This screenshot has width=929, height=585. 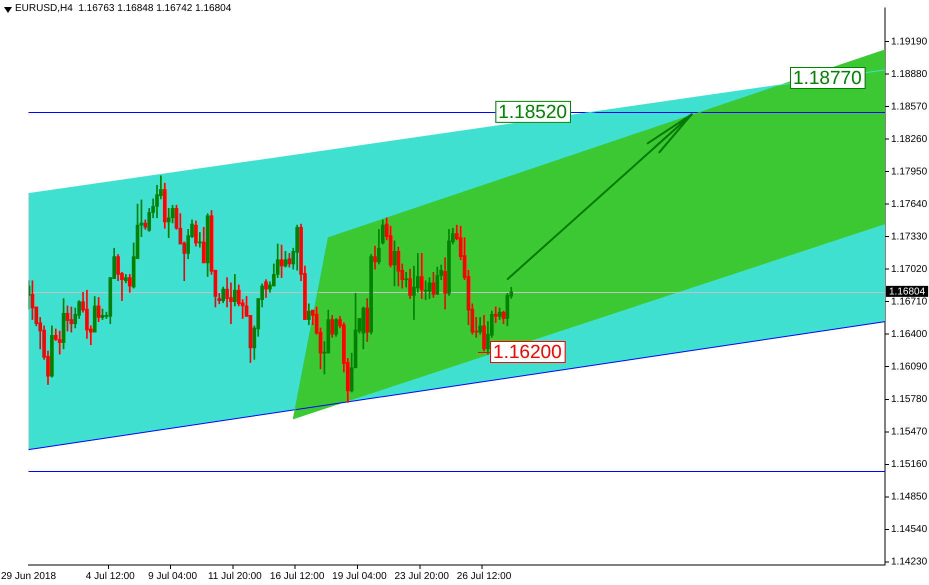 What do you see at coordinates (909, 74) in the screenshot?
I see `y-tick-label: 1.18880` at bounding box center [909, 74].